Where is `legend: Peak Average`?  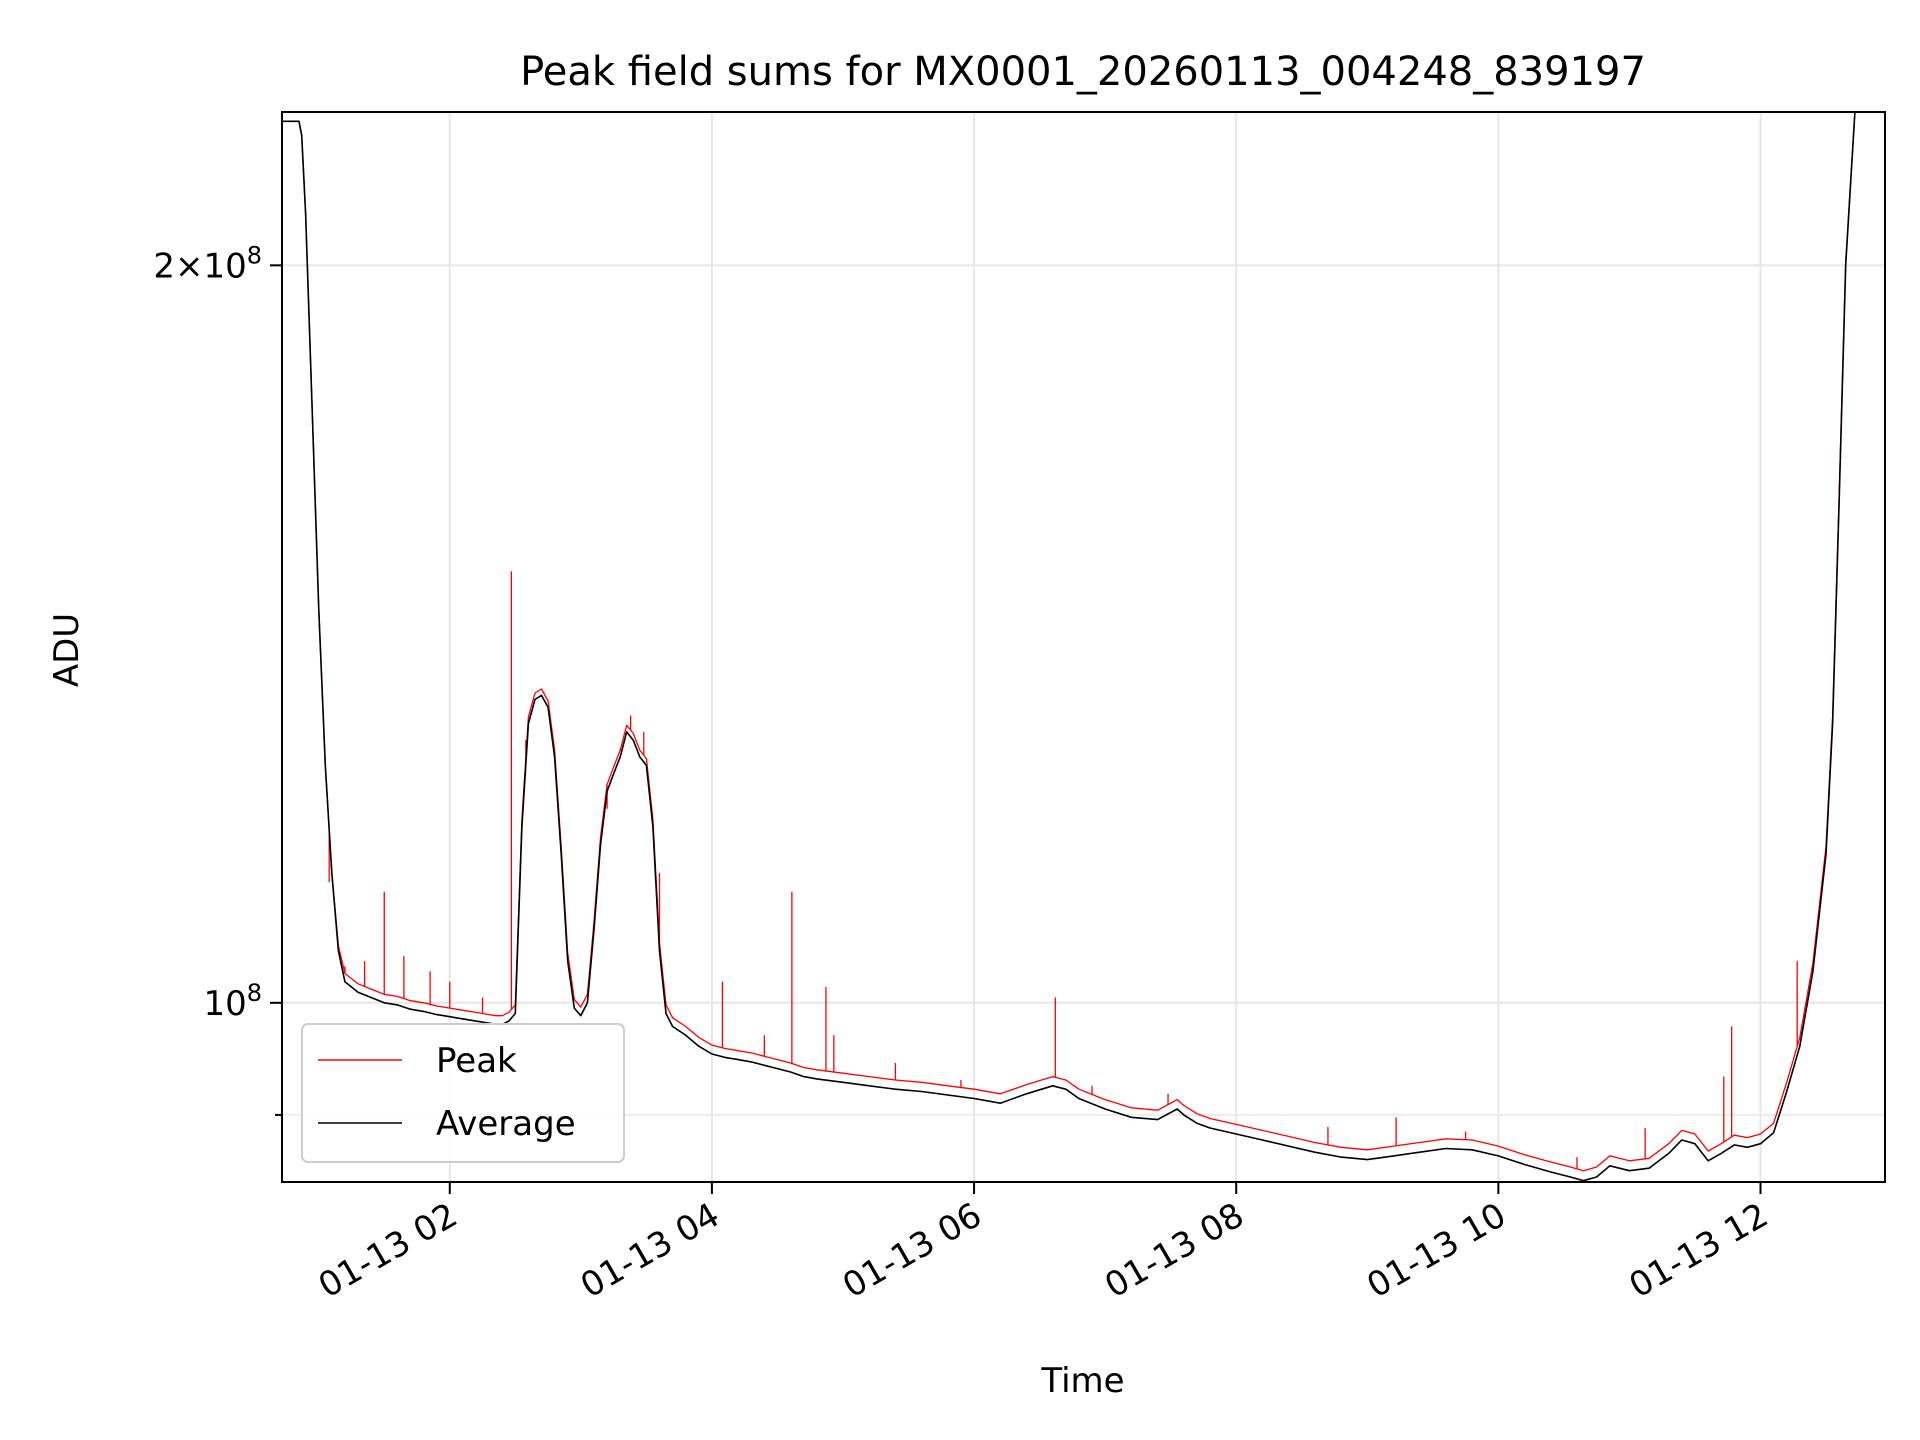
legend: Peak Average is located at coordinates (463, 1093).